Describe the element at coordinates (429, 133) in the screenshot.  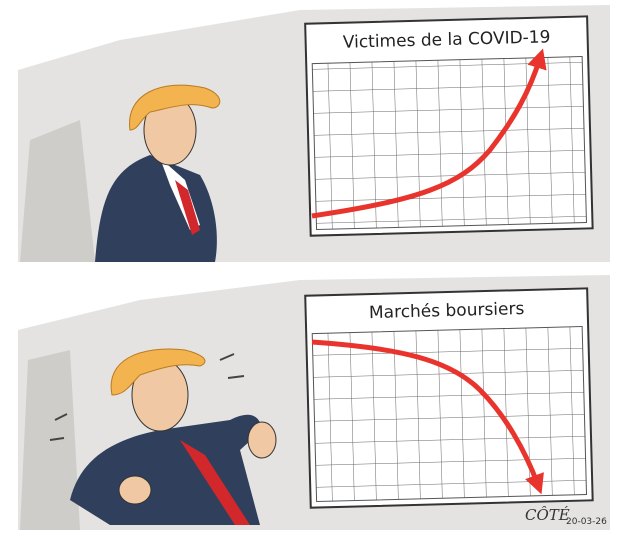
I see `curve-up` at that location.